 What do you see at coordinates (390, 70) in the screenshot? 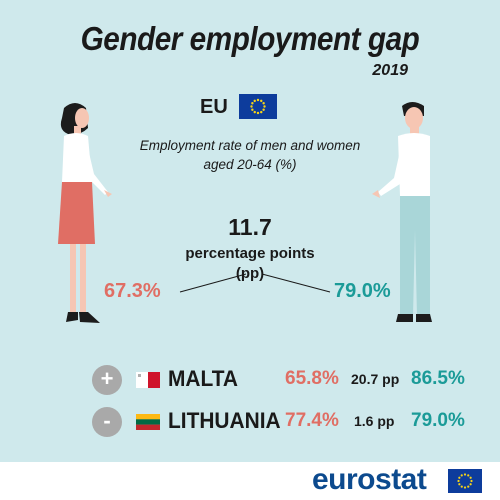
I see `year-label: 2019` at bounding box center [390, 70].